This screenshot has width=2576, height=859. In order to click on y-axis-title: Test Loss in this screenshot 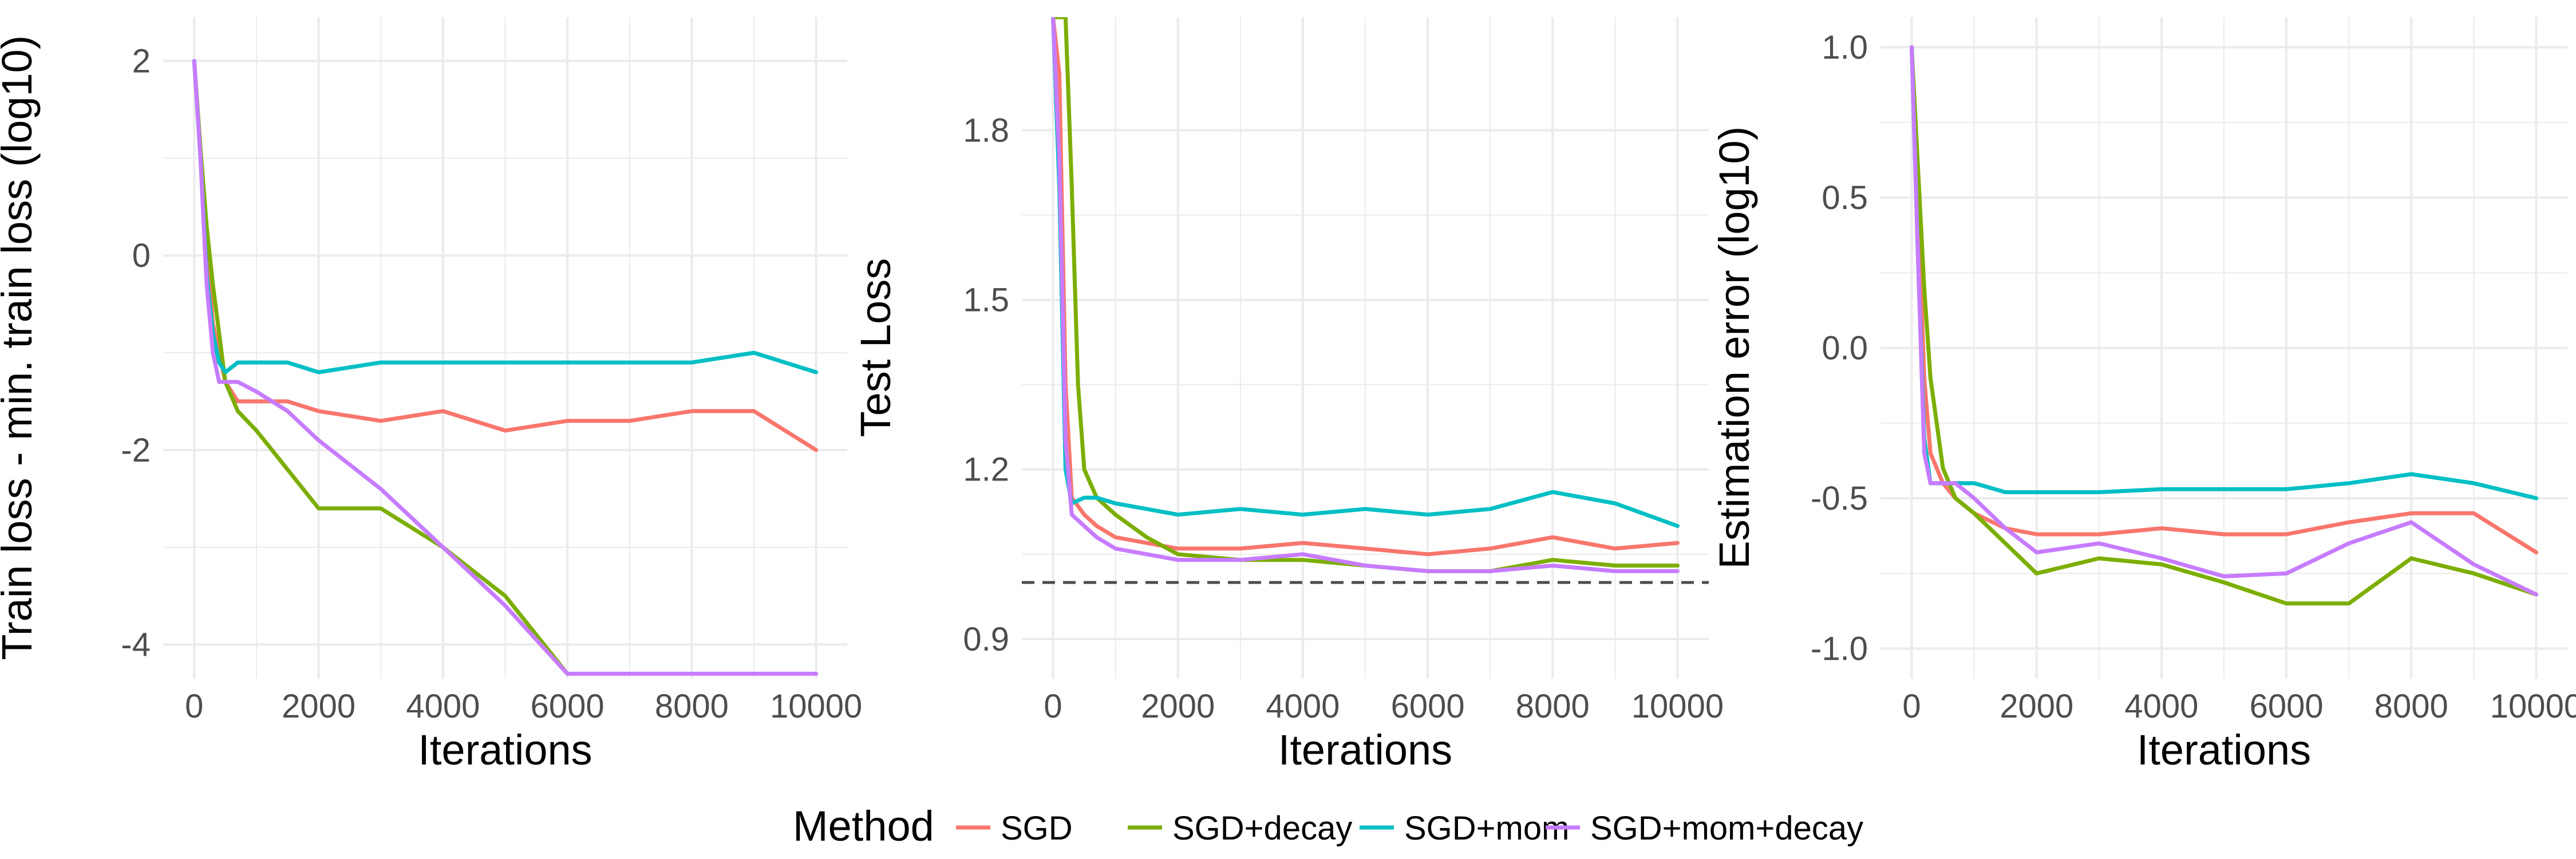, I will do `click(875, 348)`.